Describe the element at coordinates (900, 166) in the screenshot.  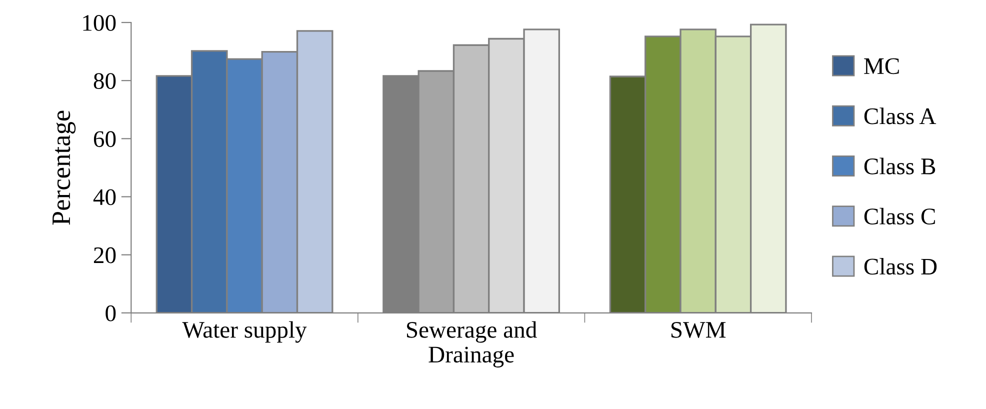
I see `legend-label: Class B` at that location.